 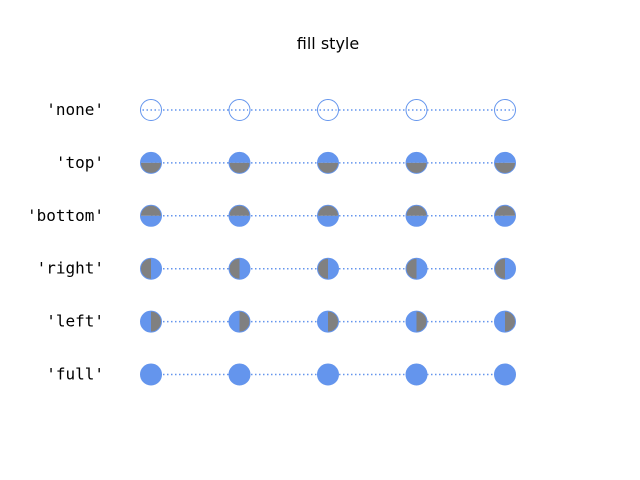 I want to click on row-label-full: 'full', so click(x=75, y=374).